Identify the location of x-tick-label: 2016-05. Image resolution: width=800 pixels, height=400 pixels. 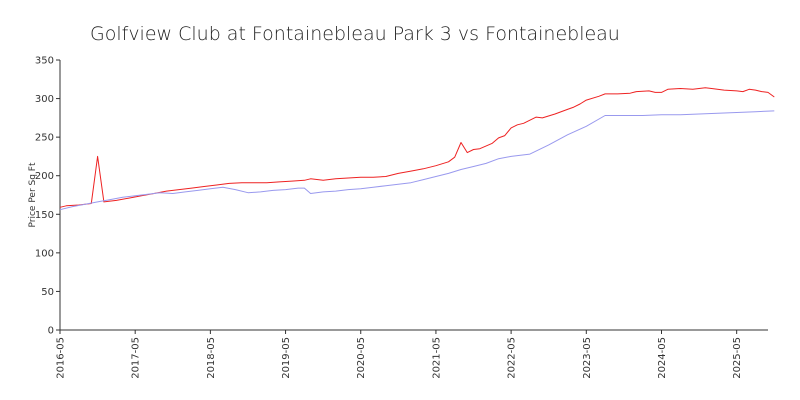
(61, 358).